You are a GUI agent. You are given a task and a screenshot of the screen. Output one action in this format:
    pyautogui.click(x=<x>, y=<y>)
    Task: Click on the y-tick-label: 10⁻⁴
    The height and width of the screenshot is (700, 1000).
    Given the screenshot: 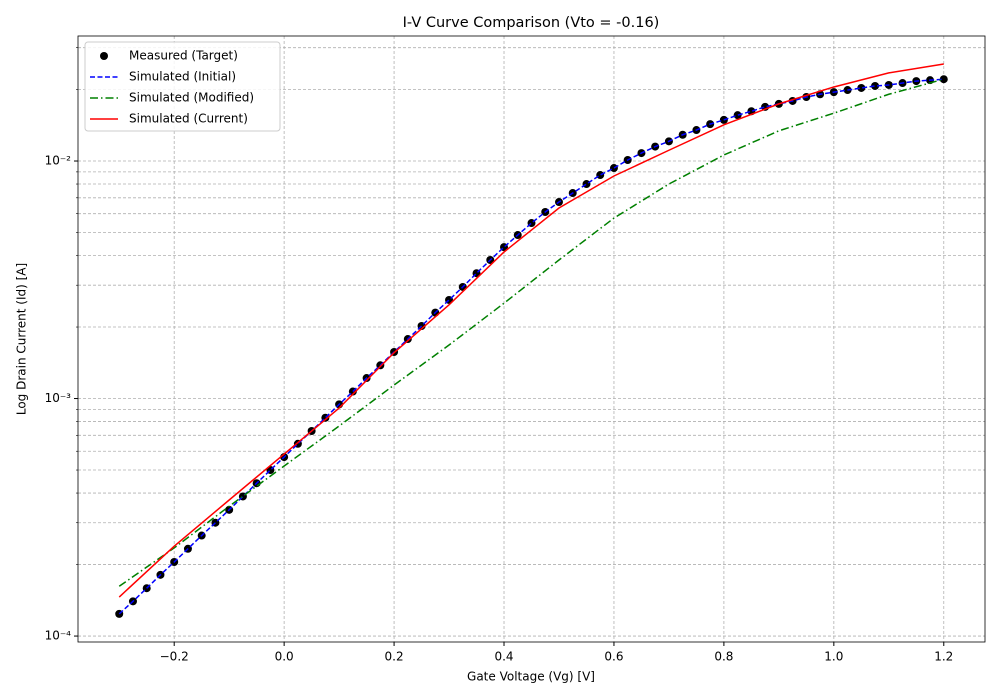 What is the action you would take?
    pyautogui.click(x=58, y=636)
    